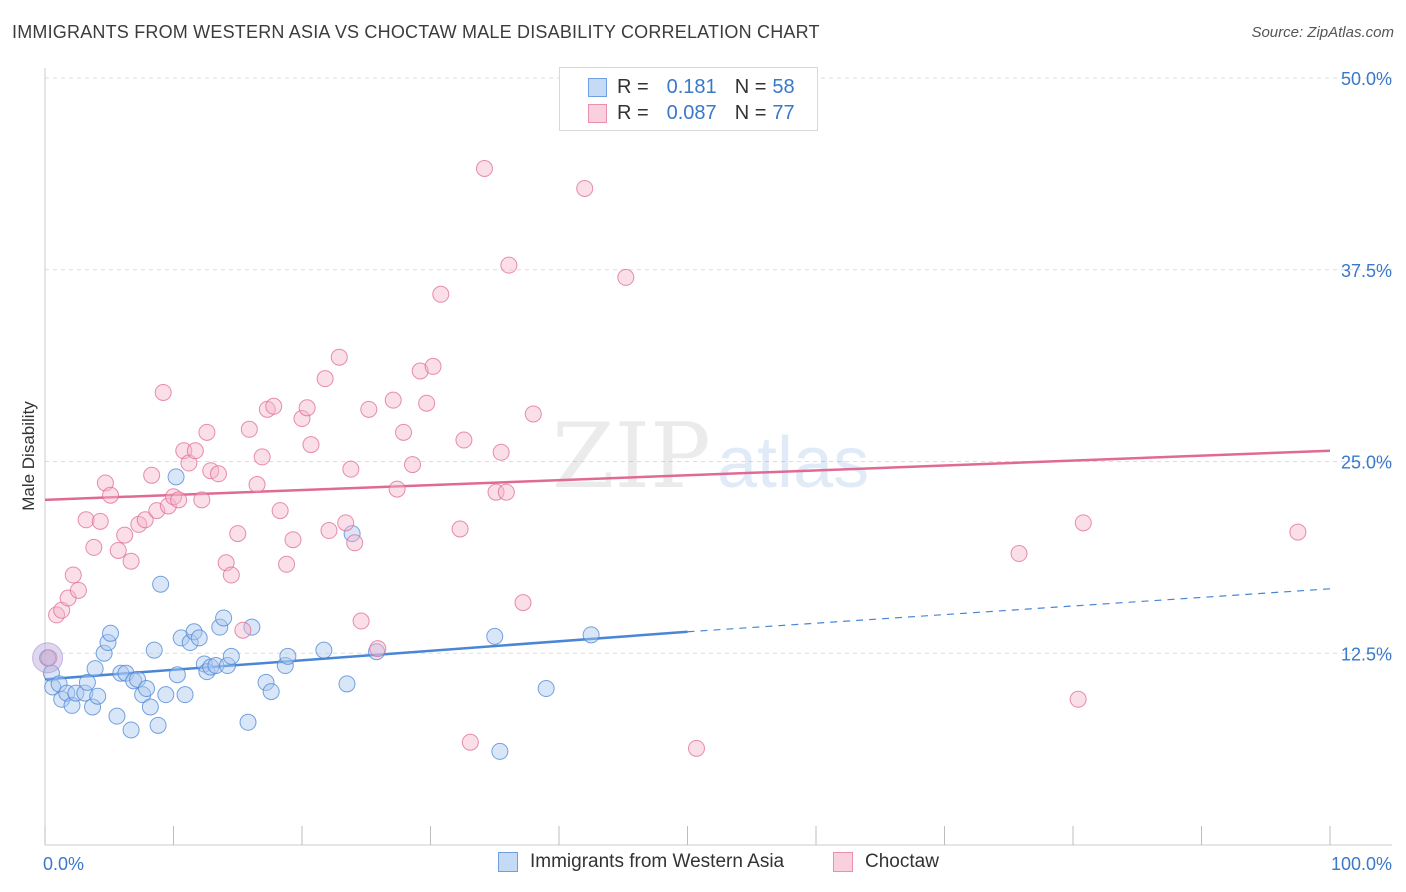 The height and width of the screenshot is (892, 1406). Describe the element at coordinates (28, 456) in the screenshot. I see `y-axis-label: Male Disability` at that location.